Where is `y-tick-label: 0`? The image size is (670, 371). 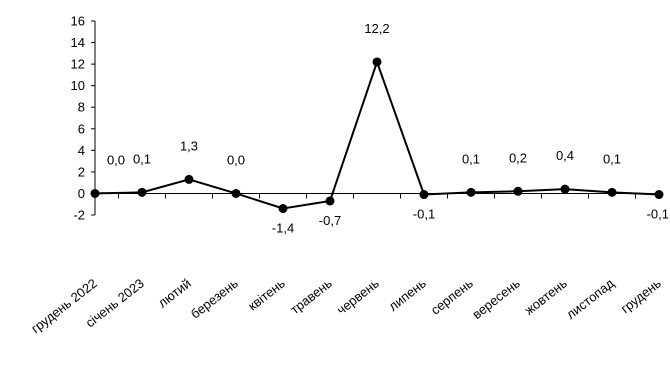 y-tick-label: 0 is located at coordinates (81, 193).